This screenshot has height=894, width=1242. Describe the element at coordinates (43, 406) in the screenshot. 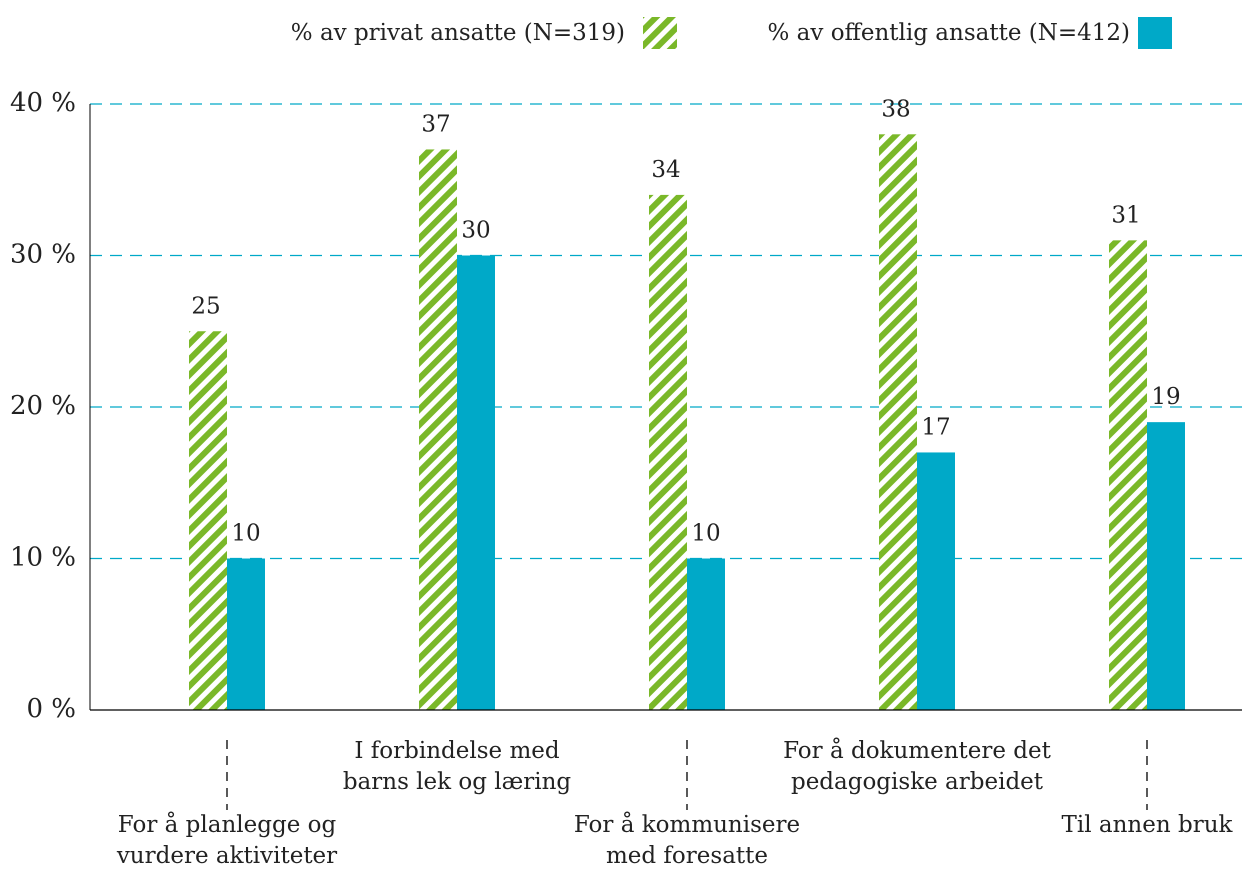

I see `y-tick-label: 20 %` at that location.